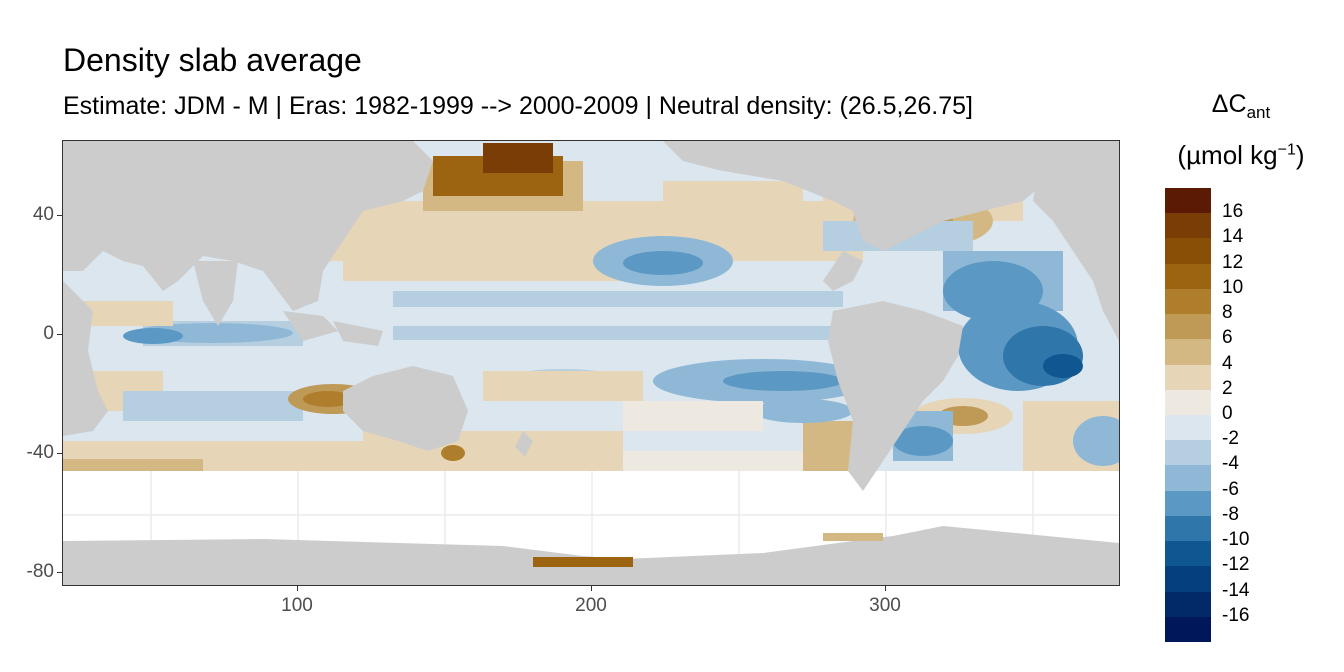 This screenshot has width=1344, height=672. What do you see at coordinates (1233, 262) in the screenshot?
I see `legend-tick-label: 12` at bounding box center [1233, 262].